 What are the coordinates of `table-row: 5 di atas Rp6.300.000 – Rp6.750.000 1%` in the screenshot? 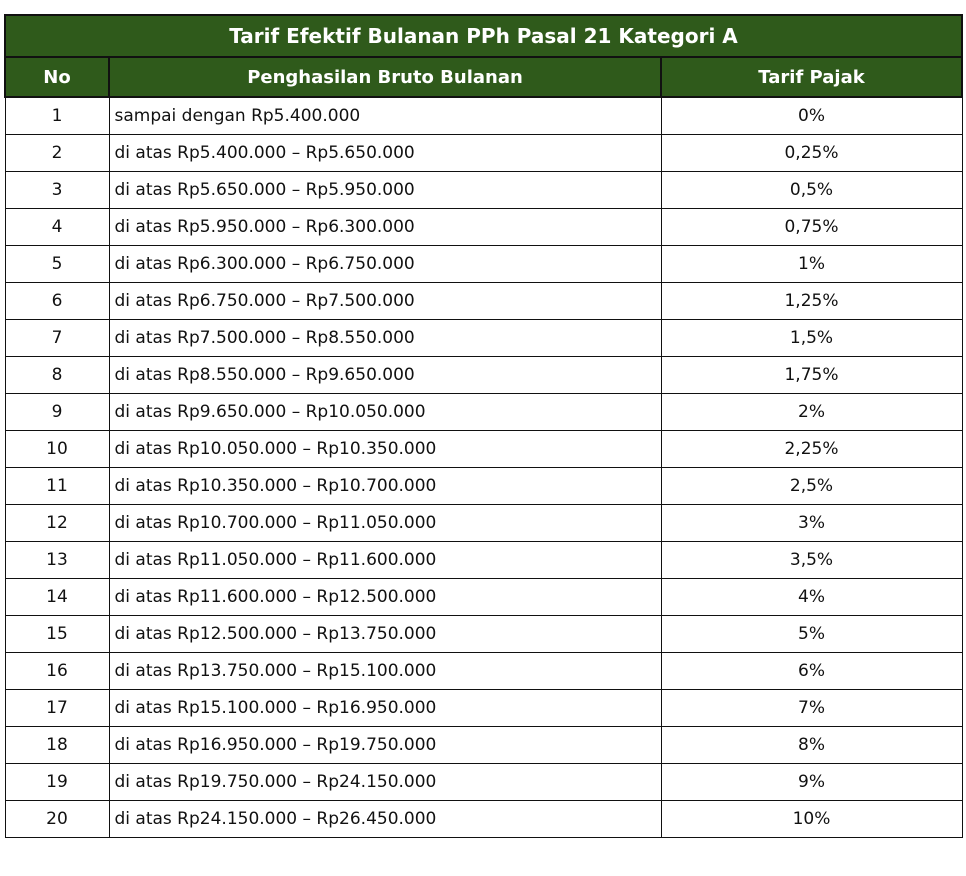 It's located at (483, 264).